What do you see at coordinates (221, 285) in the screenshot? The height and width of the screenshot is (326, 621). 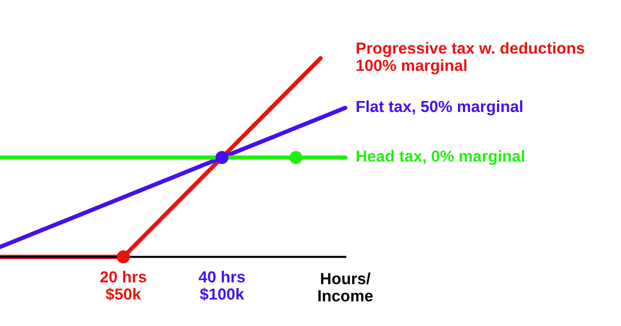 I see `x-tick-label: 40 hrs $100k` at bounding box center [221, 285].